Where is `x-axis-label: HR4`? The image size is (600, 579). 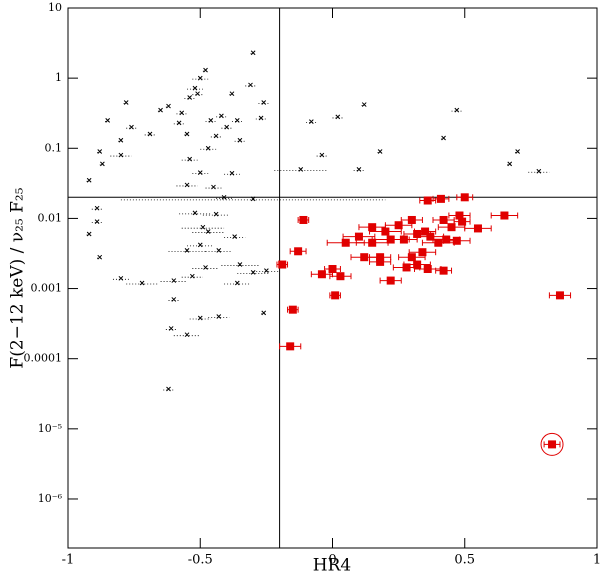 x-axis-label: HR4 is located at coordinates (332, 566).